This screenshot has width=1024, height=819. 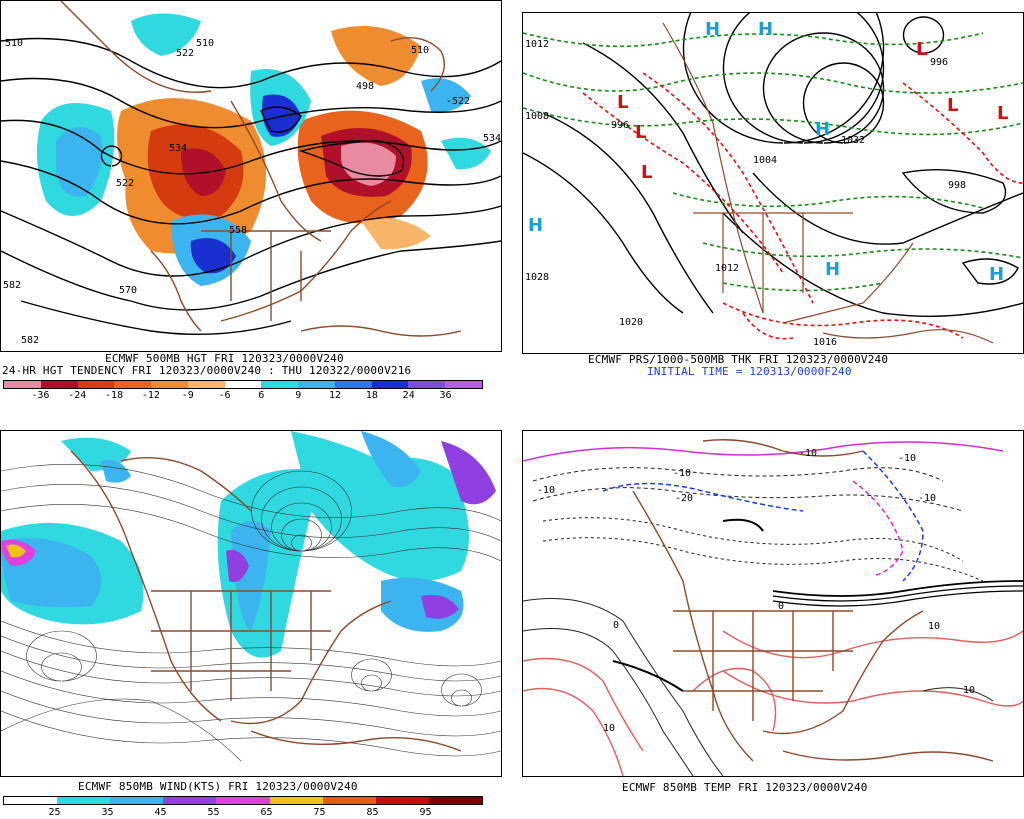 I want to click on contour-label: 1008, so click(x=537, y=116).